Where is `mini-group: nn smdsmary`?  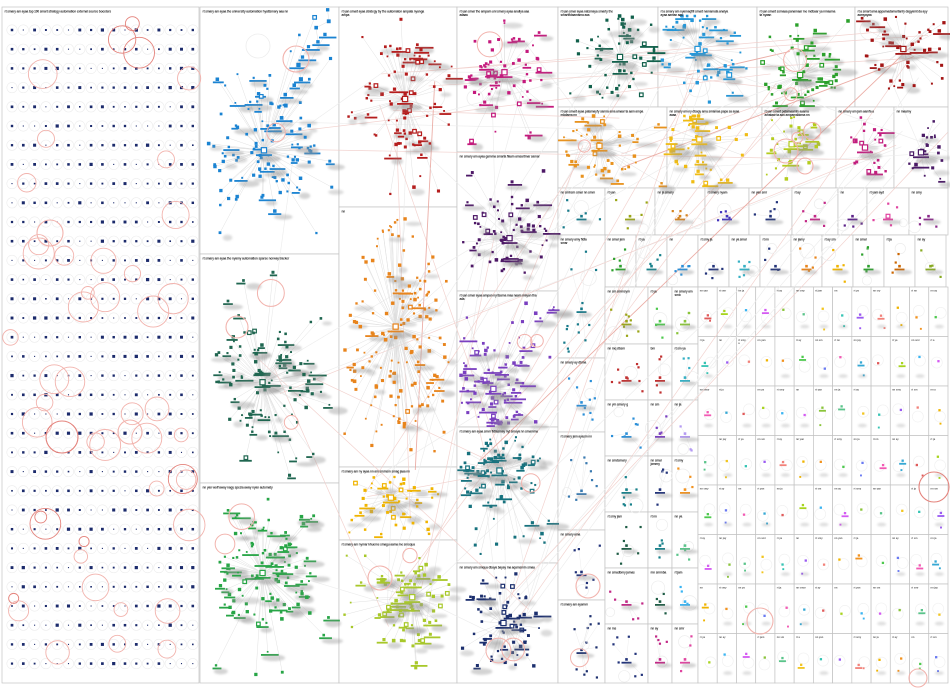
mini-group: nn smdsmary is located at coordinates (626, 486).